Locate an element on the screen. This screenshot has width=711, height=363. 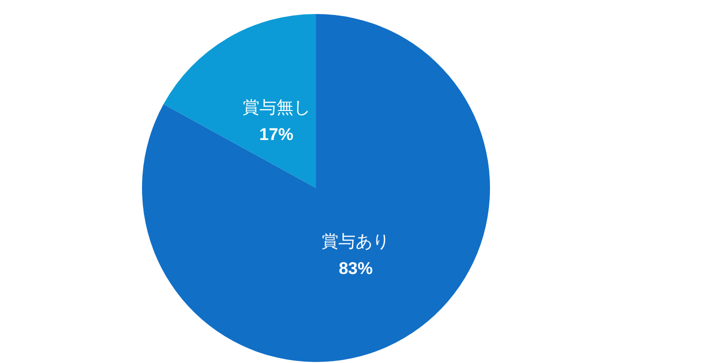
pie-slice is located at coordinates (240, 101).